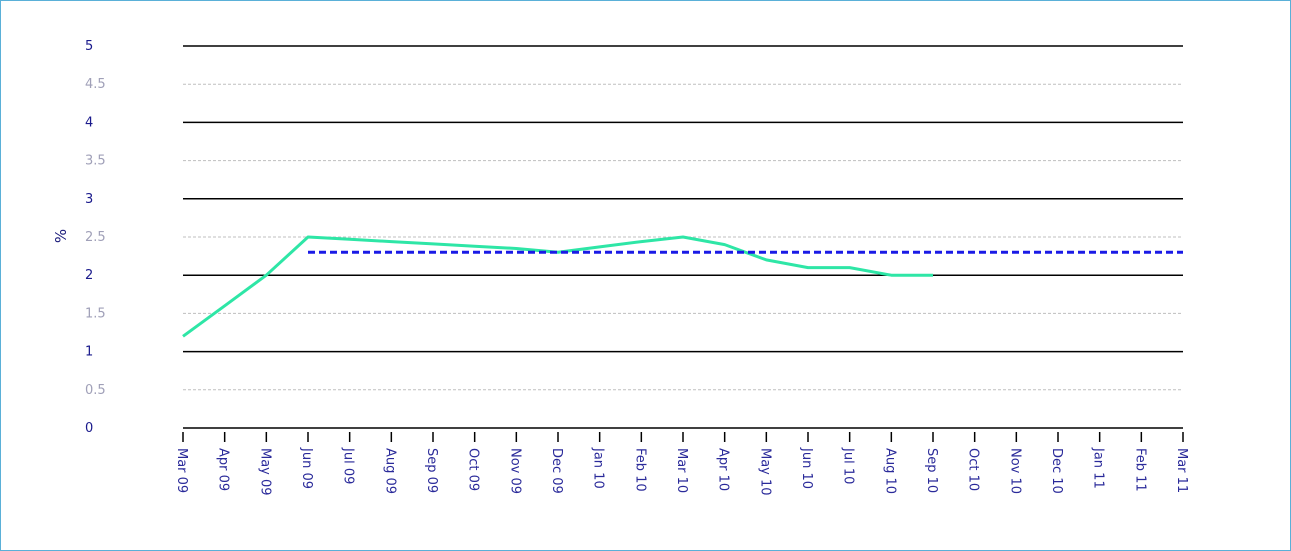  What do you see at coordinates (1056, 471) in the screenshot?
I see `x-tick-label: Dec 10` at bounding box center [1056, 471].